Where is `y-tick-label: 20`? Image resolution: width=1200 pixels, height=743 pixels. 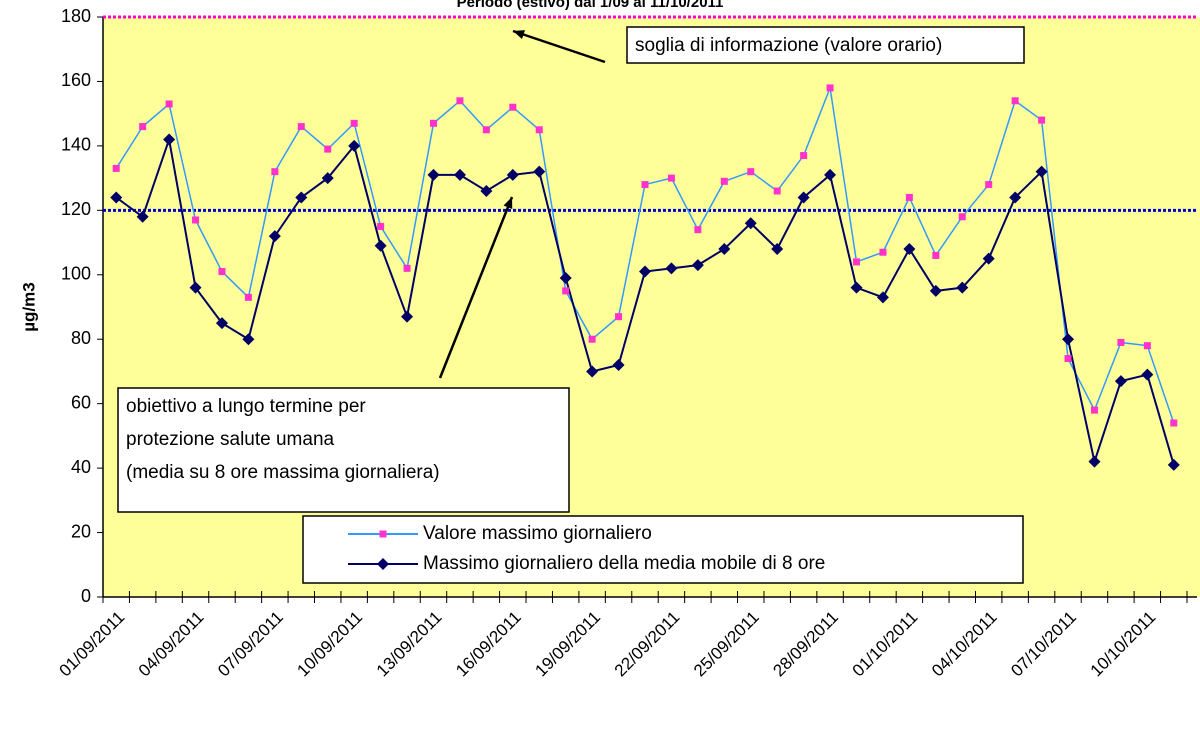
y-tick-label: 20 is located at coordinates (81, 531).